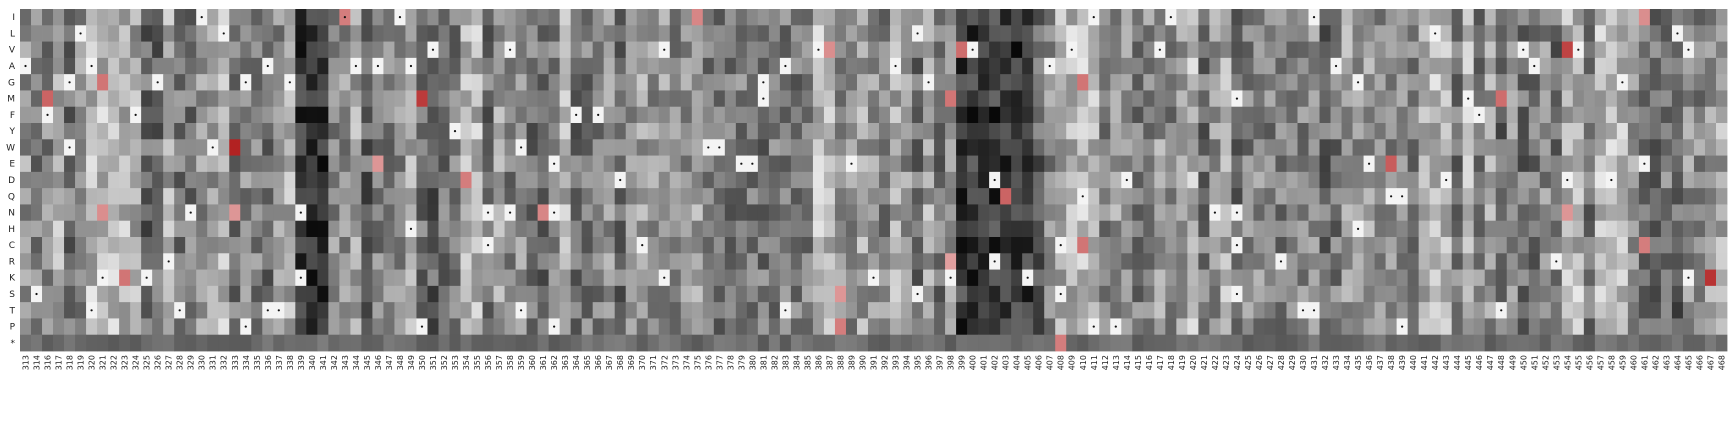 This screenshot has width=1735, height=424. What do you see at coordinates (697, 362) in the screenshot?
I see `column-label: 375` at bounding box center [697, 362].